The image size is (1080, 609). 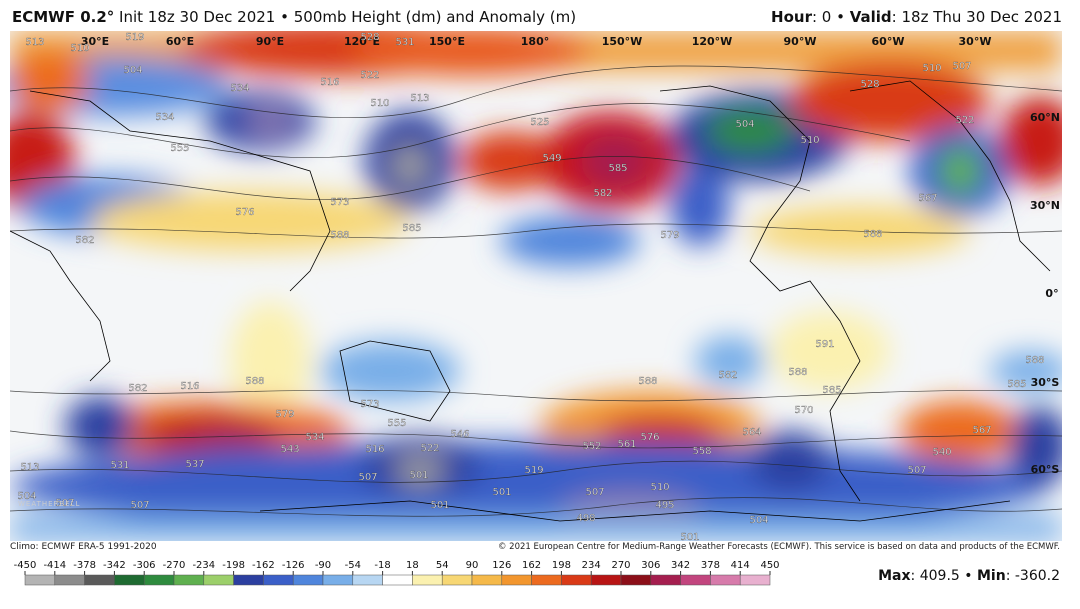 What do you see at coordinates (591, 565) in the screenshot?
I see `colorbar-tick-label: 234` at bounding box center [591, 565].